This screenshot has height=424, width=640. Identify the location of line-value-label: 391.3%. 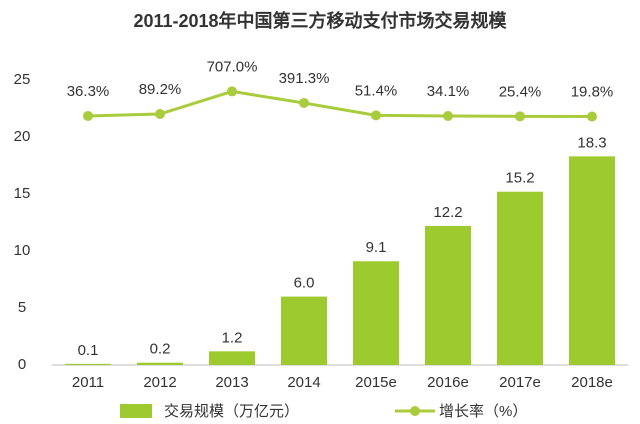
(304, 78).